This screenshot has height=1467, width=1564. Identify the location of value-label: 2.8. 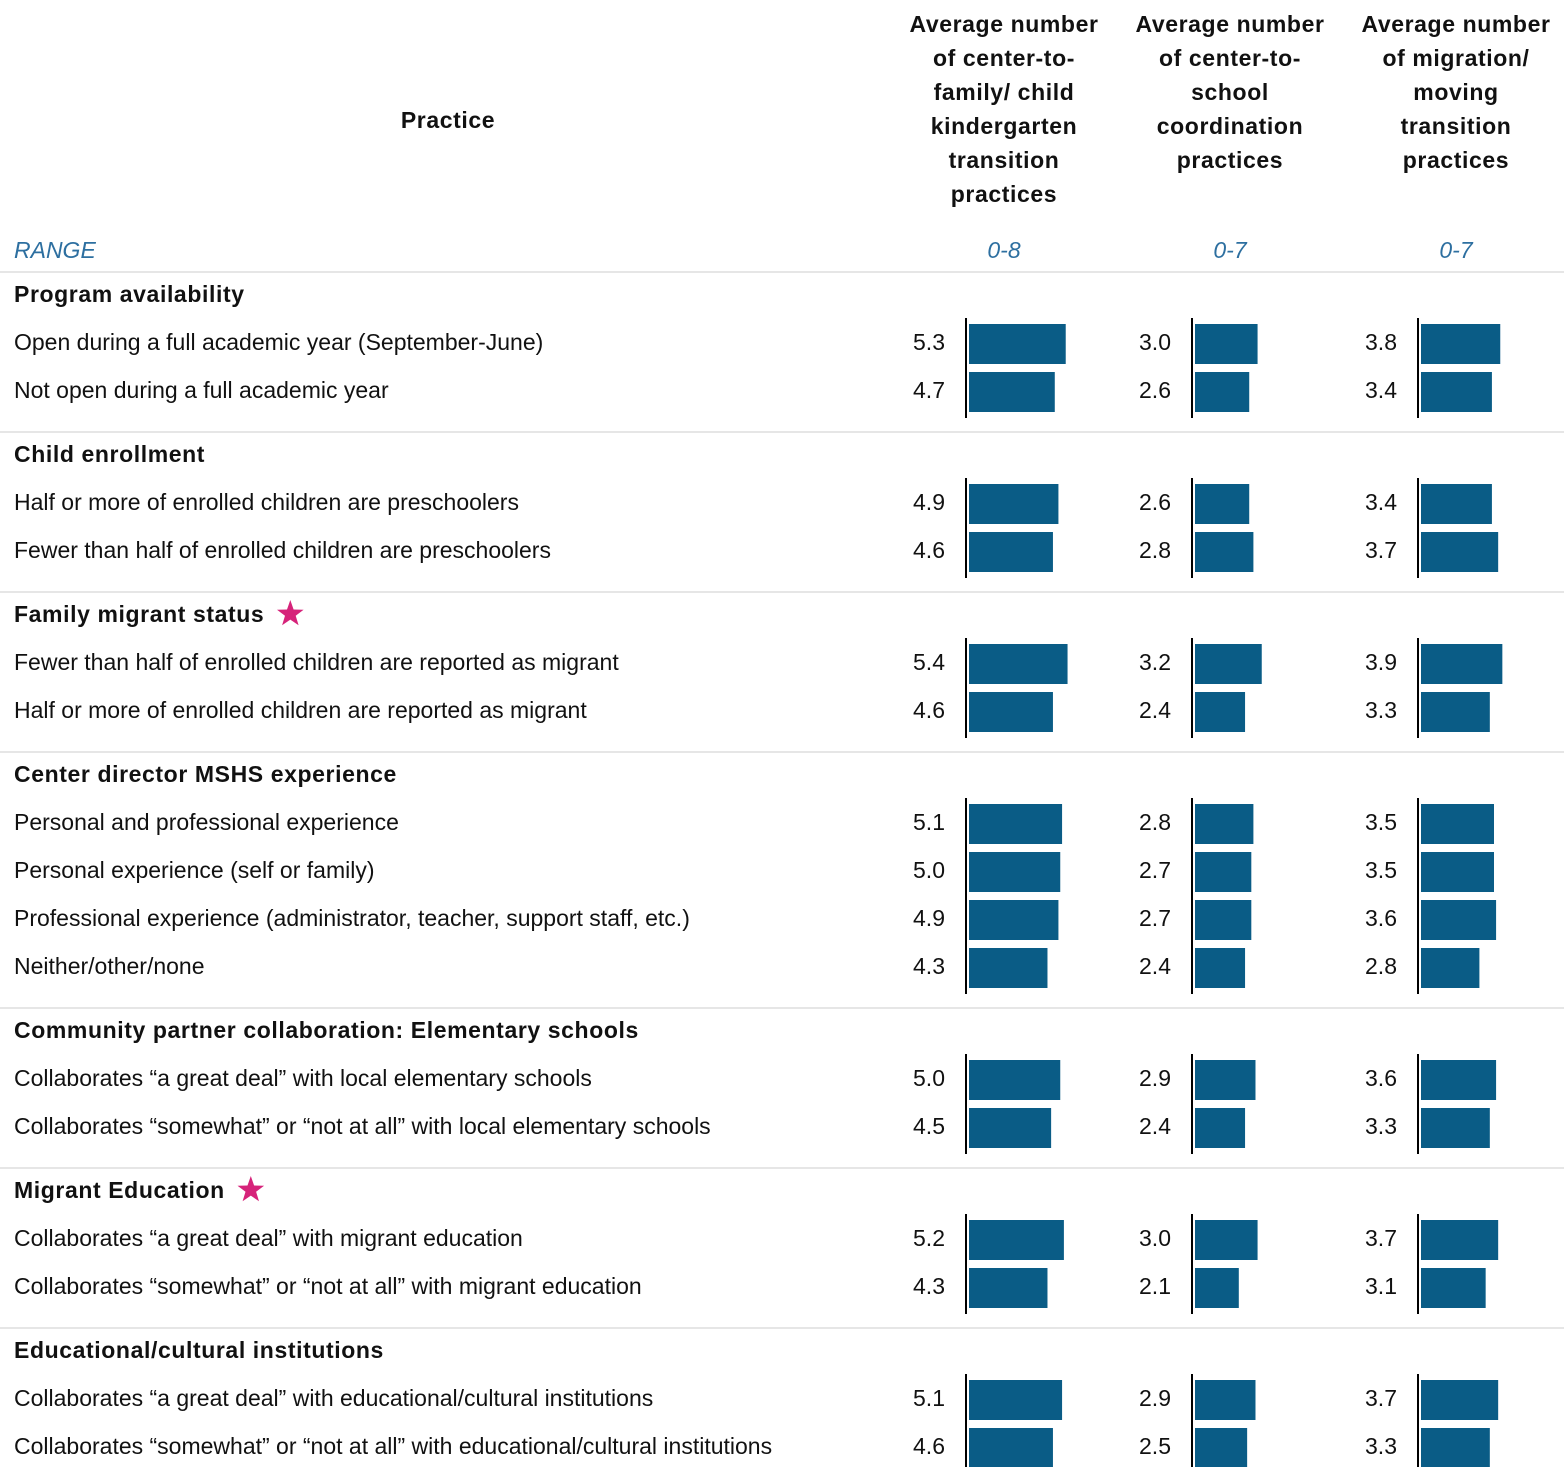
(1381, 966).